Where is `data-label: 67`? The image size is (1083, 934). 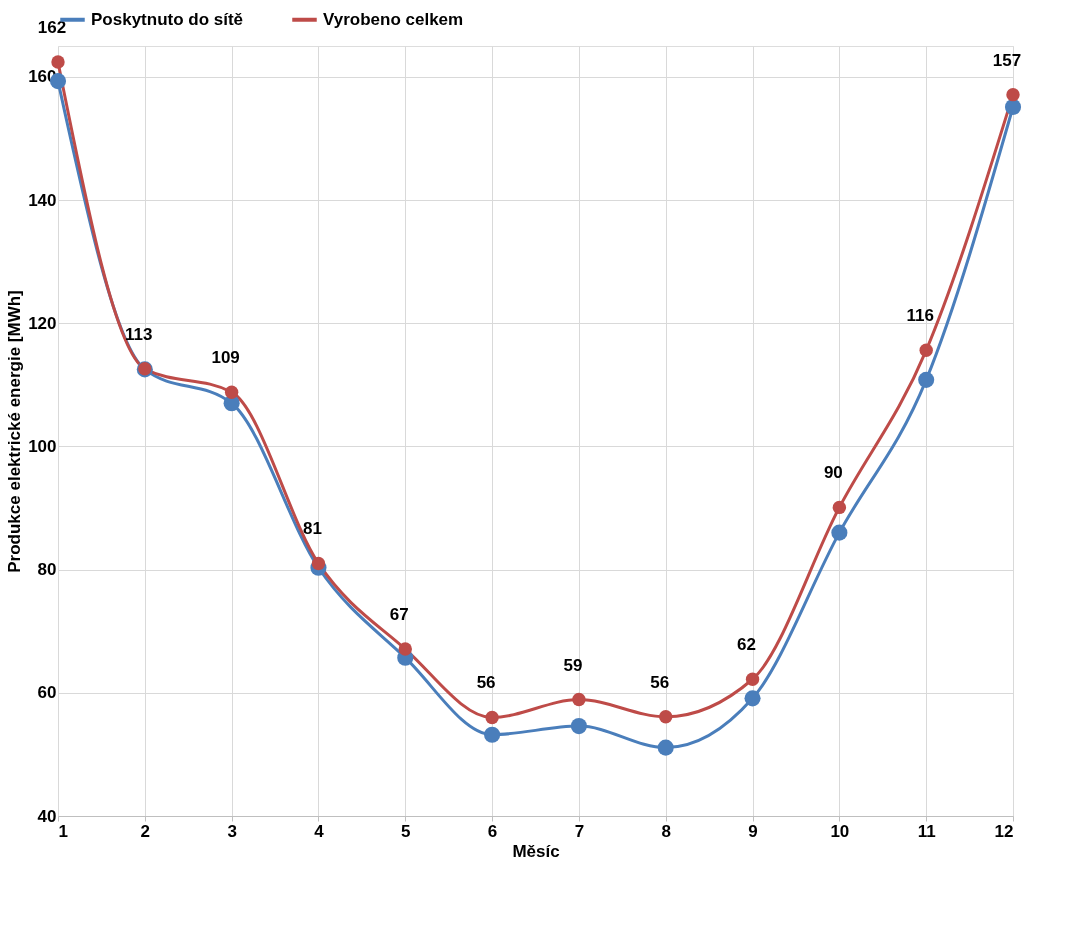
data-label: 67 is located at coordinates (399, 615).